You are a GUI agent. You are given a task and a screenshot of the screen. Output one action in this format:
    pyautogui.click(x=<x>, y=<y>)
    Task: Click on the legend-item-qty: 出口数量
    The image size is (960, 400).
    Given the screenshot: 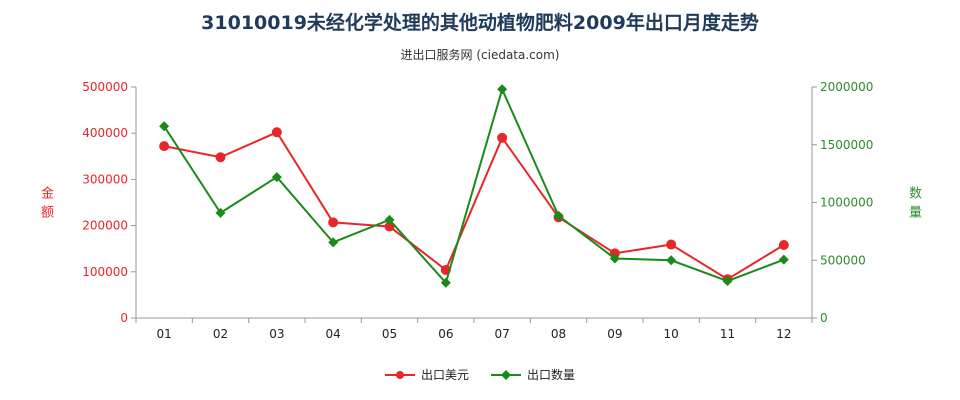 What is the action you would take?
    pyautogui.click(x=533, y=374)
    